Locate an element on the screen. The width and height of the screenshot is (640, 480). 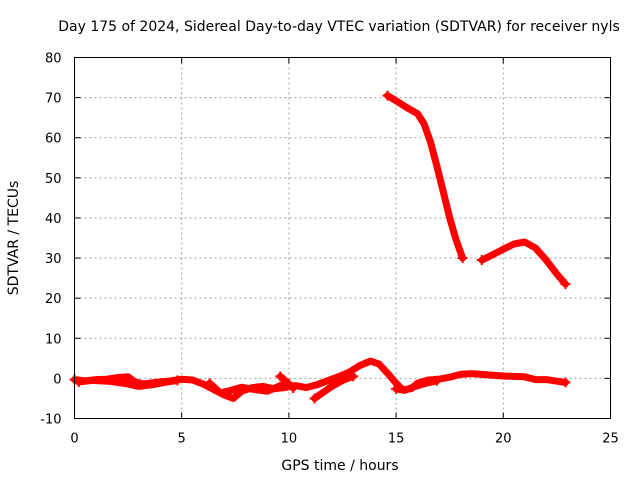
y-tick-label: 80 is located at coordinates (53, 59).